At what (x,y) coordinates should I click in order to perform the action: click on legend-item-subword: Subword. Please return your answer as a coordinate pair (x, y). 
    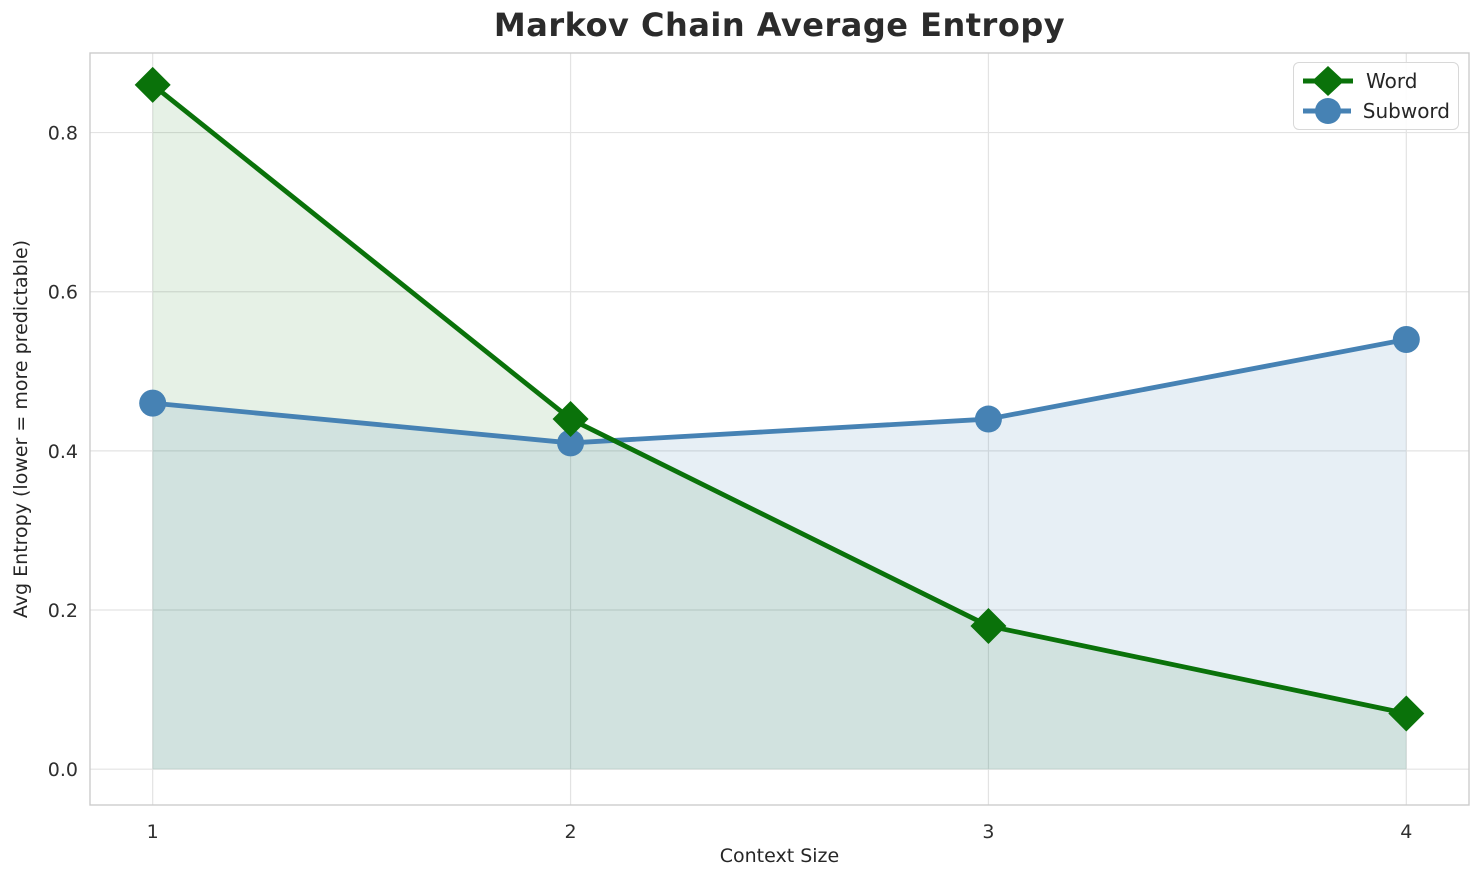
    Looking at the image, I should click on (1376, 111).